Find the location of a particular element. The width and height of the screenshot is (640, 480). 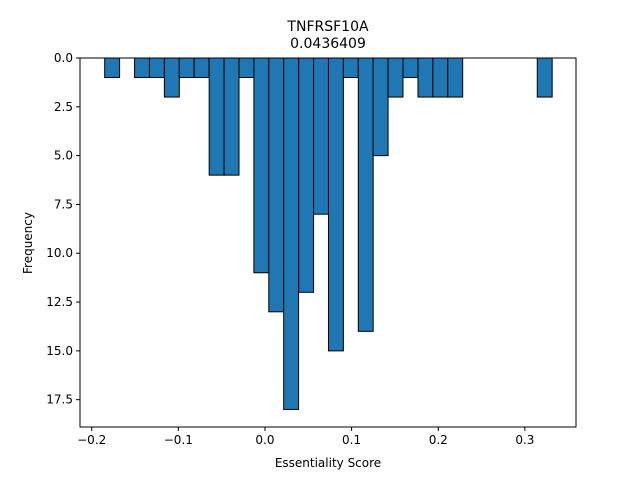

chart-title: TNFRSF10A is located at coordinates (327, 27).